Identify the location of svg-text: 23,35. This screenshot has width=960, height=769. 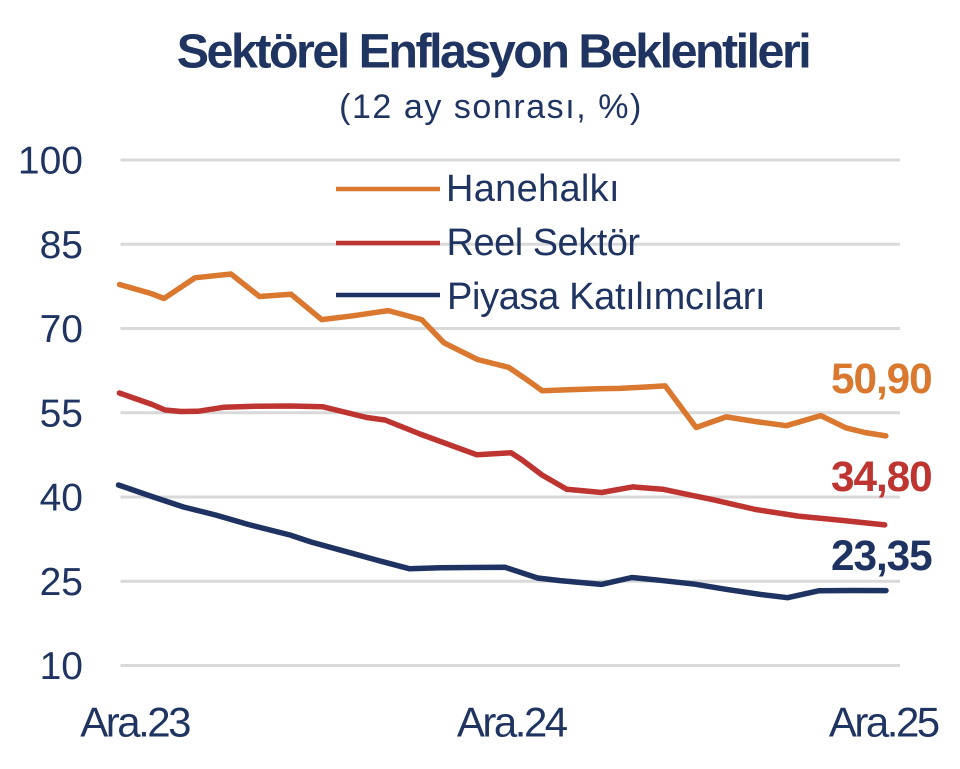
(881, 555).